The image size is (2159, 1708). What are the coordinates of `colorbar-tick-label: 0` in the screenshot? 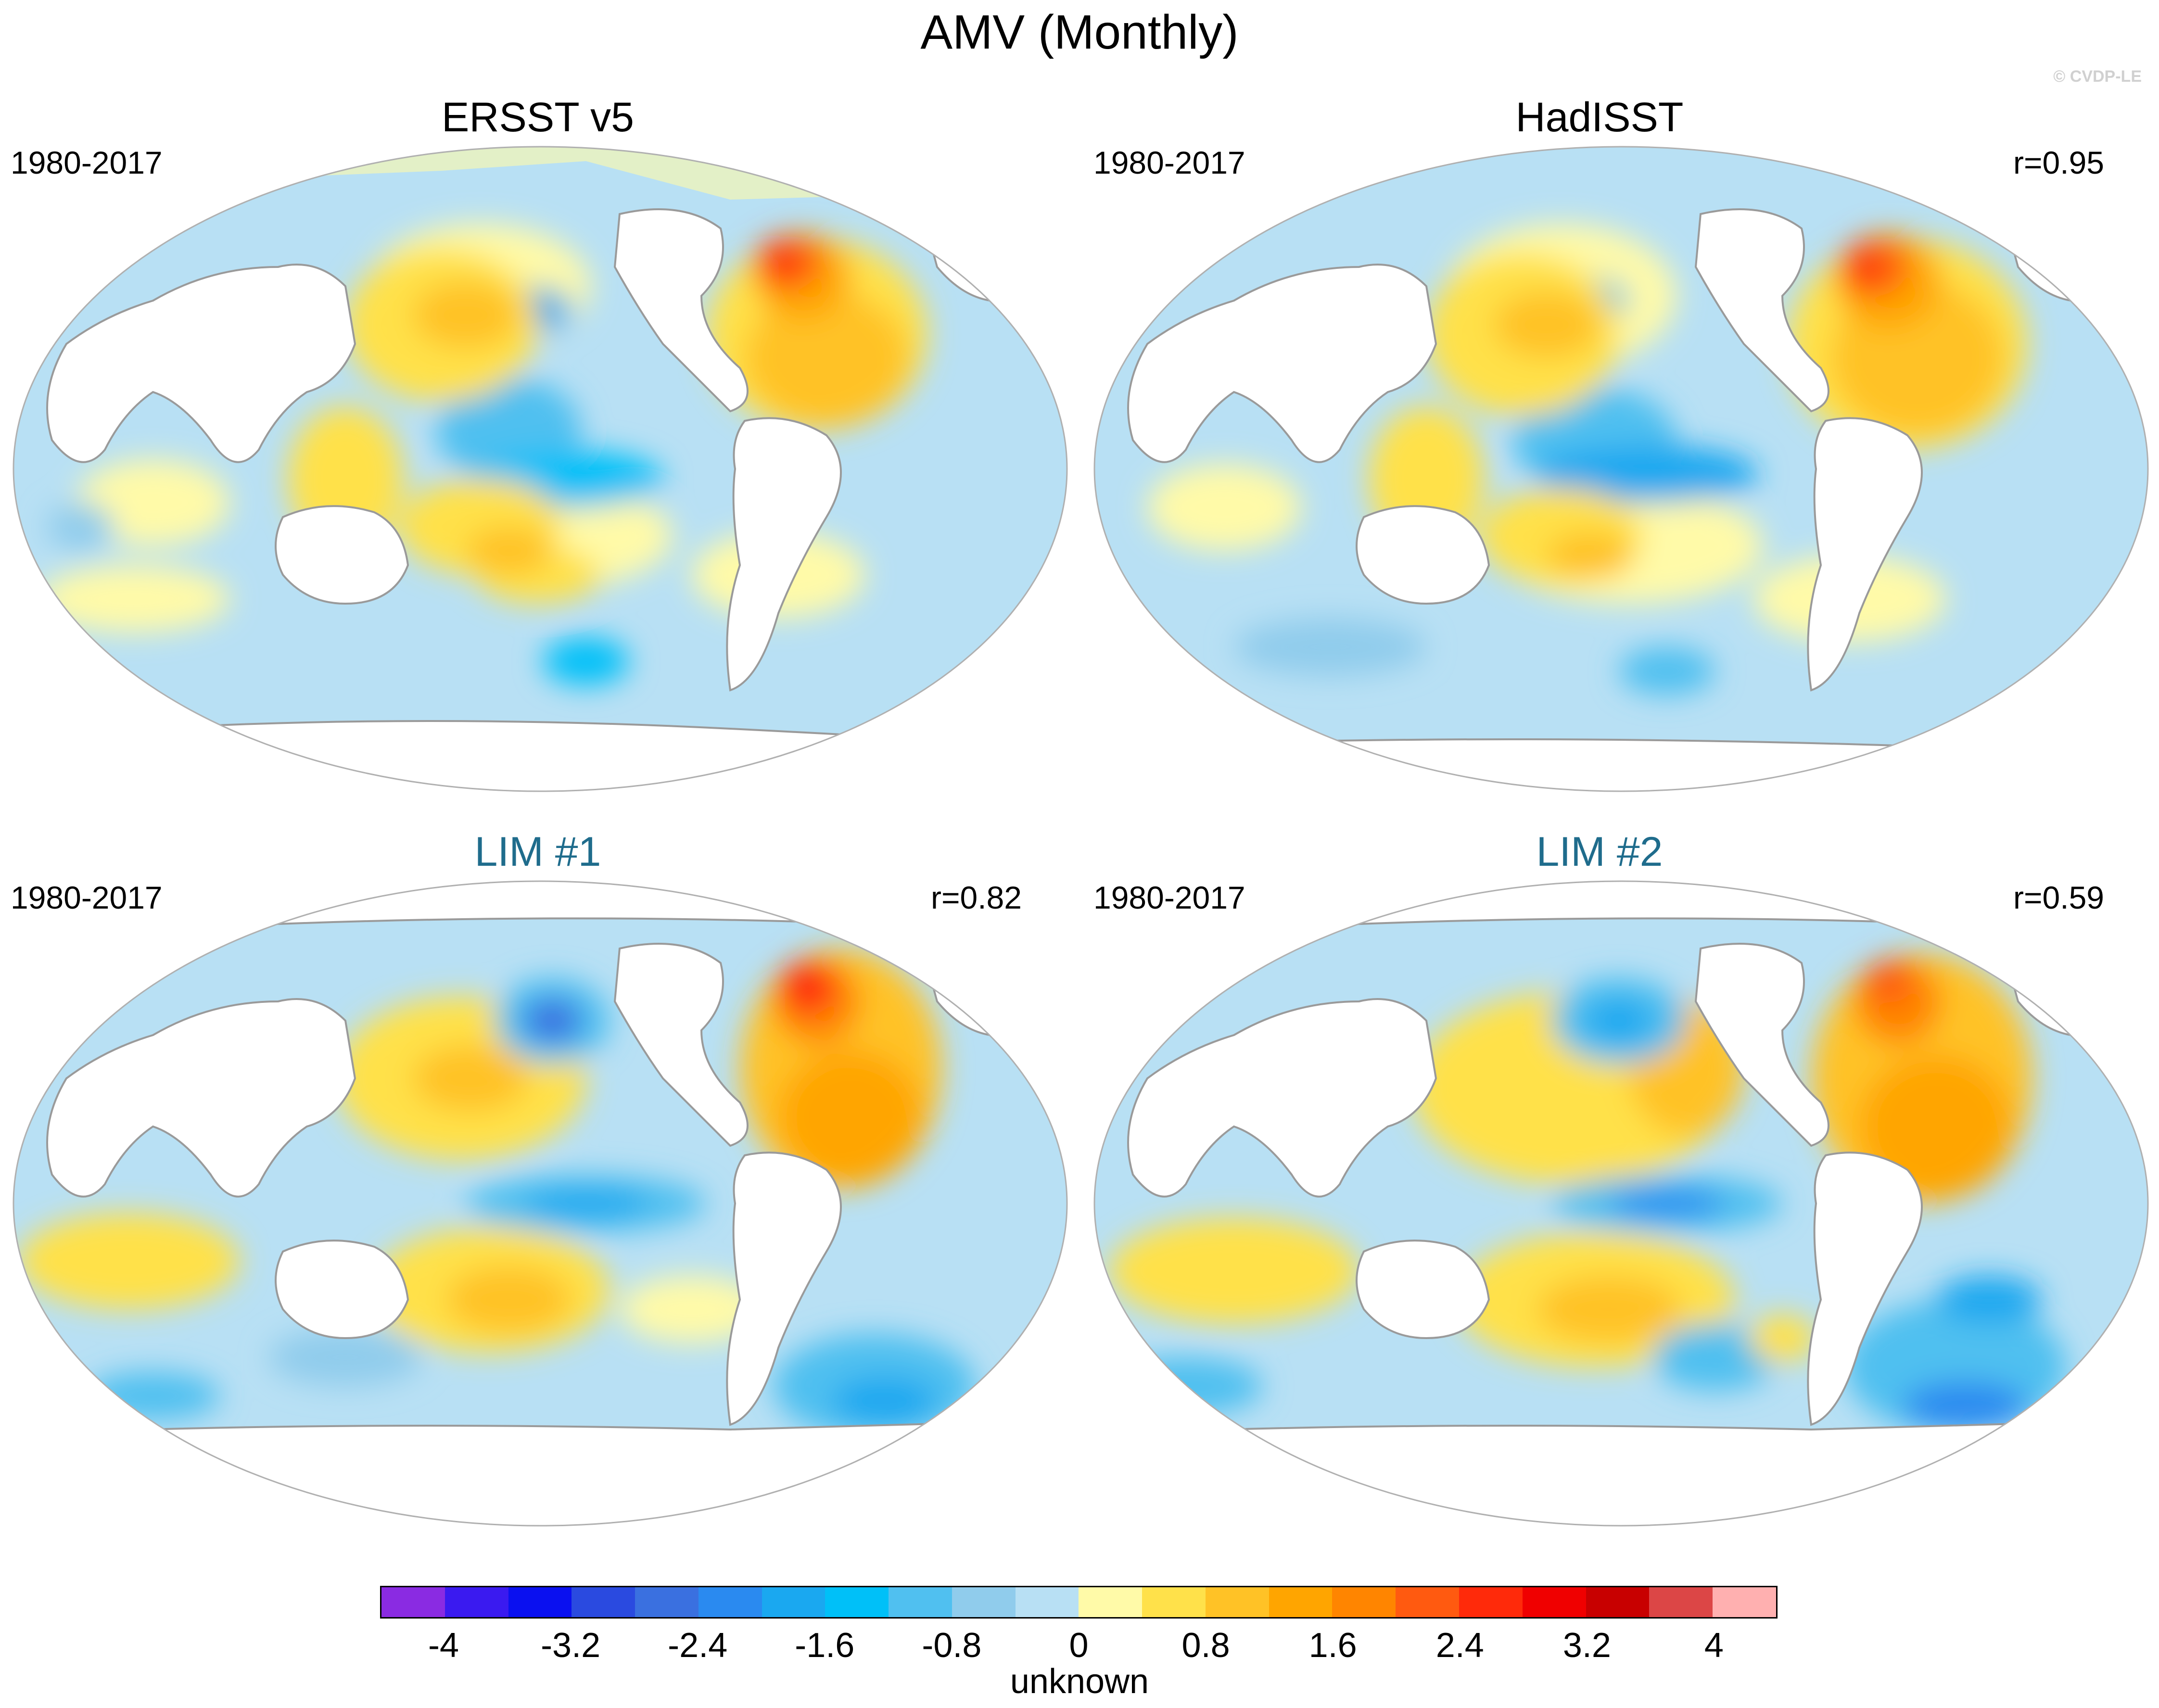 It's located at (1079, 1645).